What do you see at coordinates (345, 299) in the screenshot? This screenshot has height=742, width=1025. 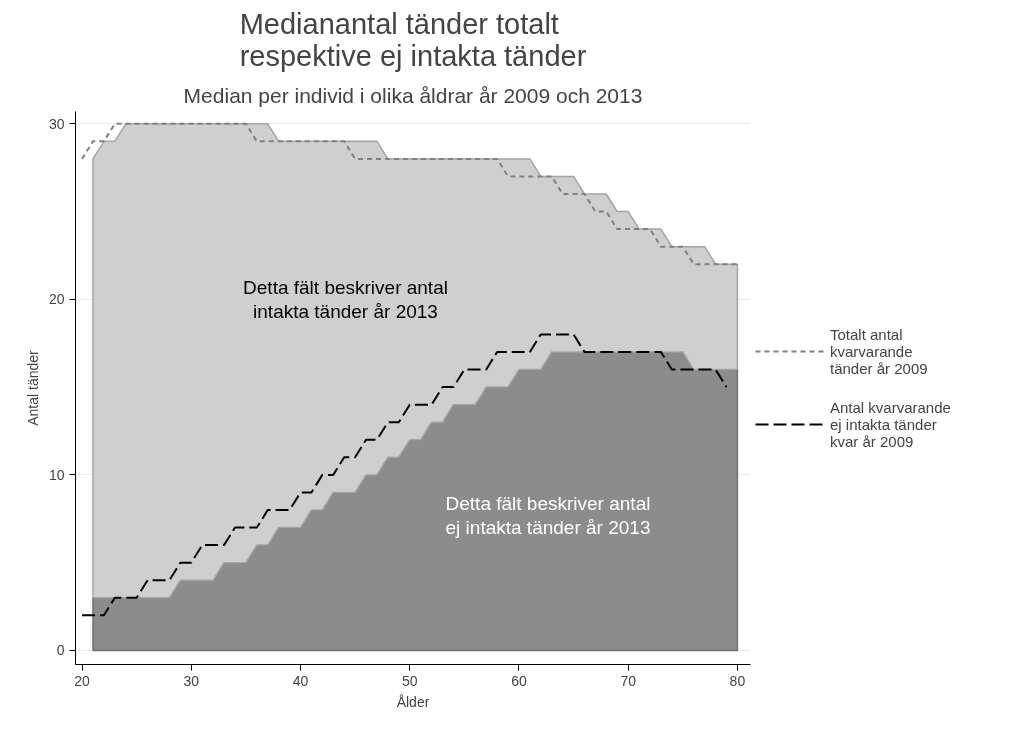 I see `annotation: Detta fält beskriver antal intakta tänder år 2013` at bounding box center [345, 299].